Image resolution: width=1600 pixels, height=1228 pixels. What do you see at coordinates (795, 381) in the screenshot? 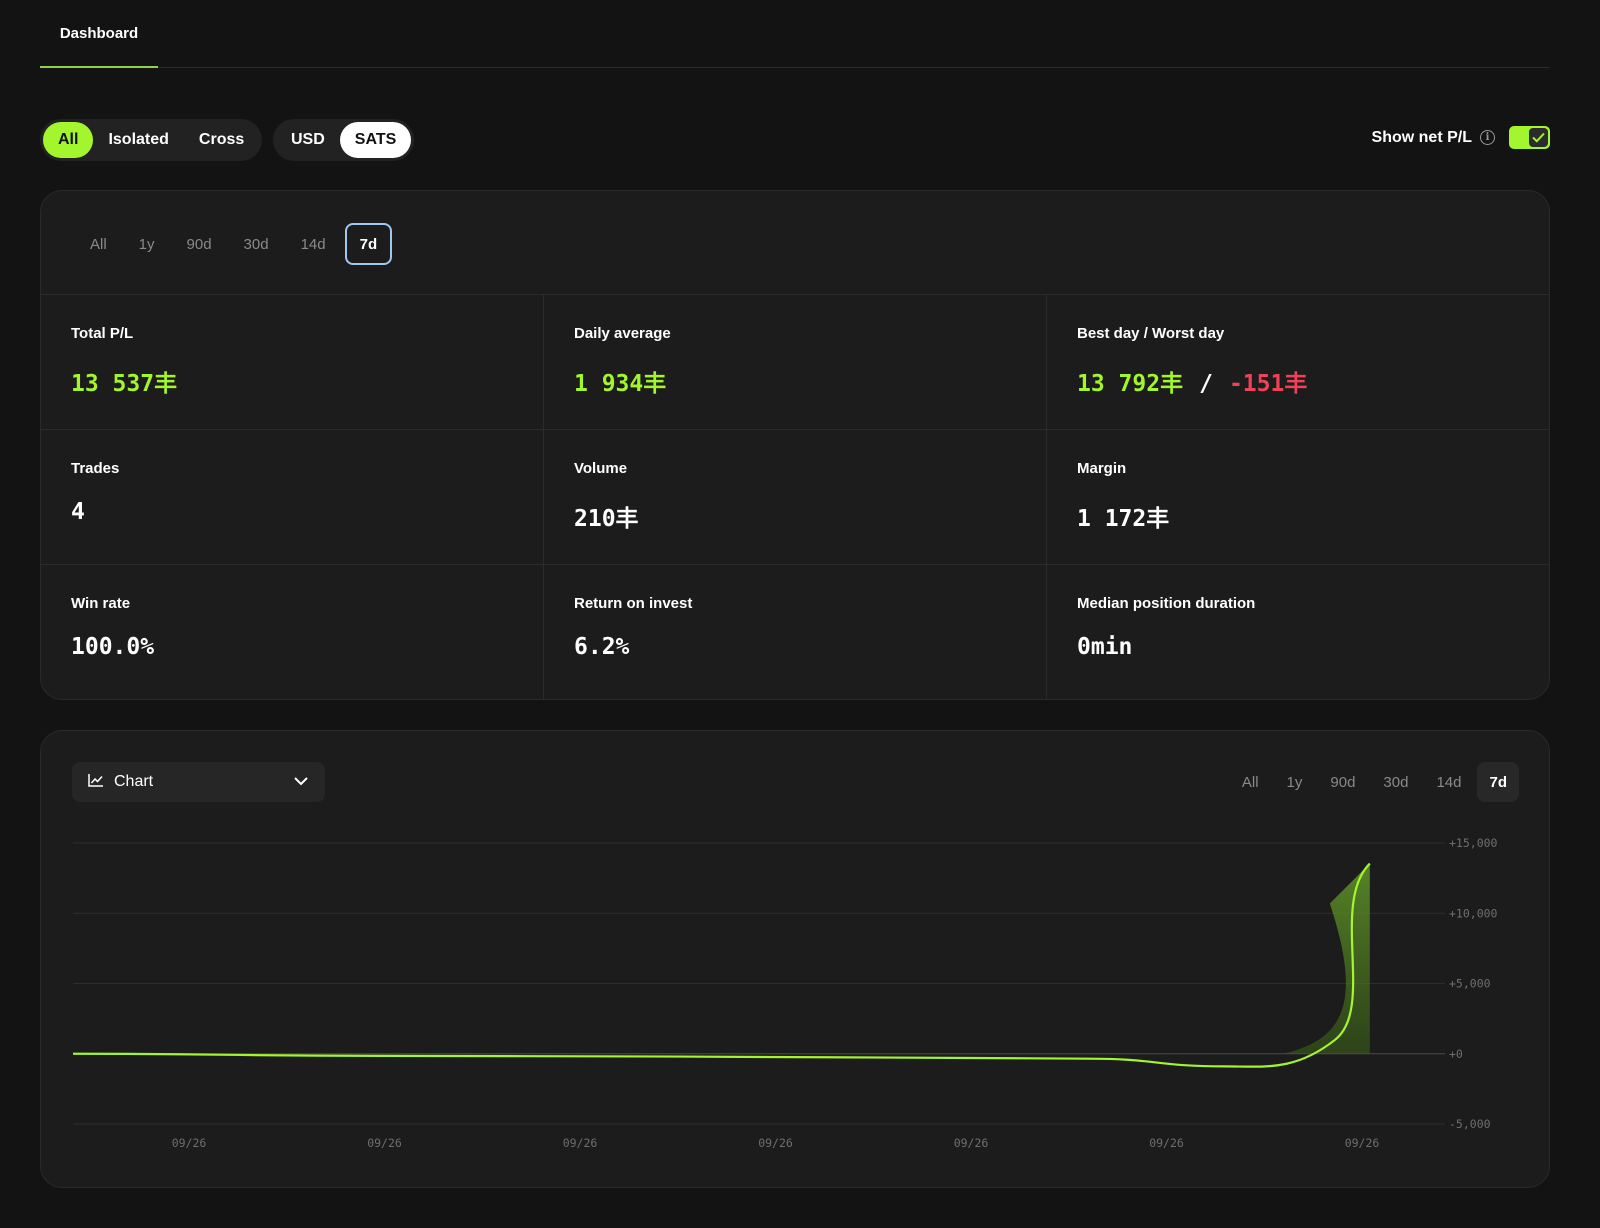
I see `stat-value: 1 934 丰` at bounding box center [795, 381].